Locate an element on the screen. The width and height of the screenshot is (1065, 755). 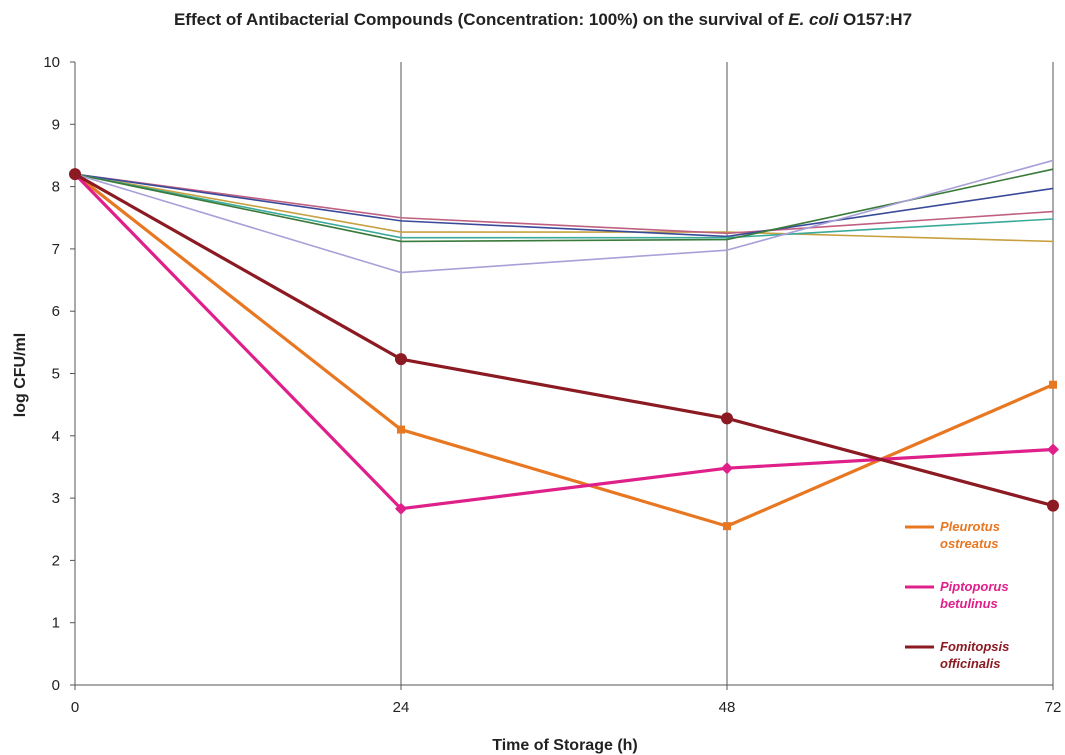
x-tick-label: 0 is located at coordinates (75, 707).